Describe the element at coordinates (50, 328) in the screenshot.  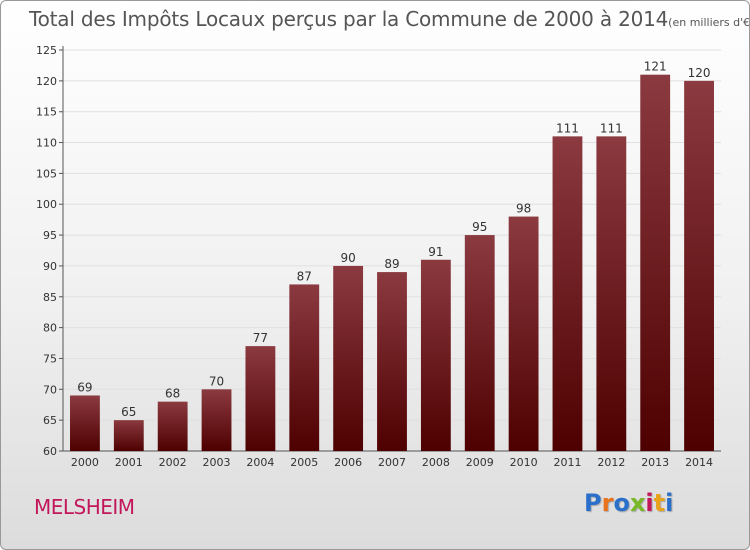
I see `y-tick-label: 80` at that location.